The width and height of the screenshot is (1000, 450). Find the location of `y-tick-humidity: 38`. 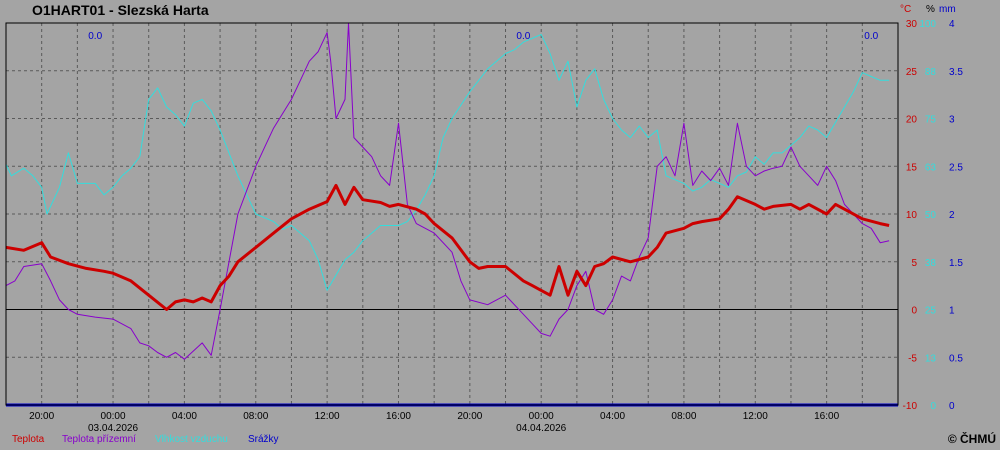

y-tick-humidity: 38 is located at coordinates (931, 263).